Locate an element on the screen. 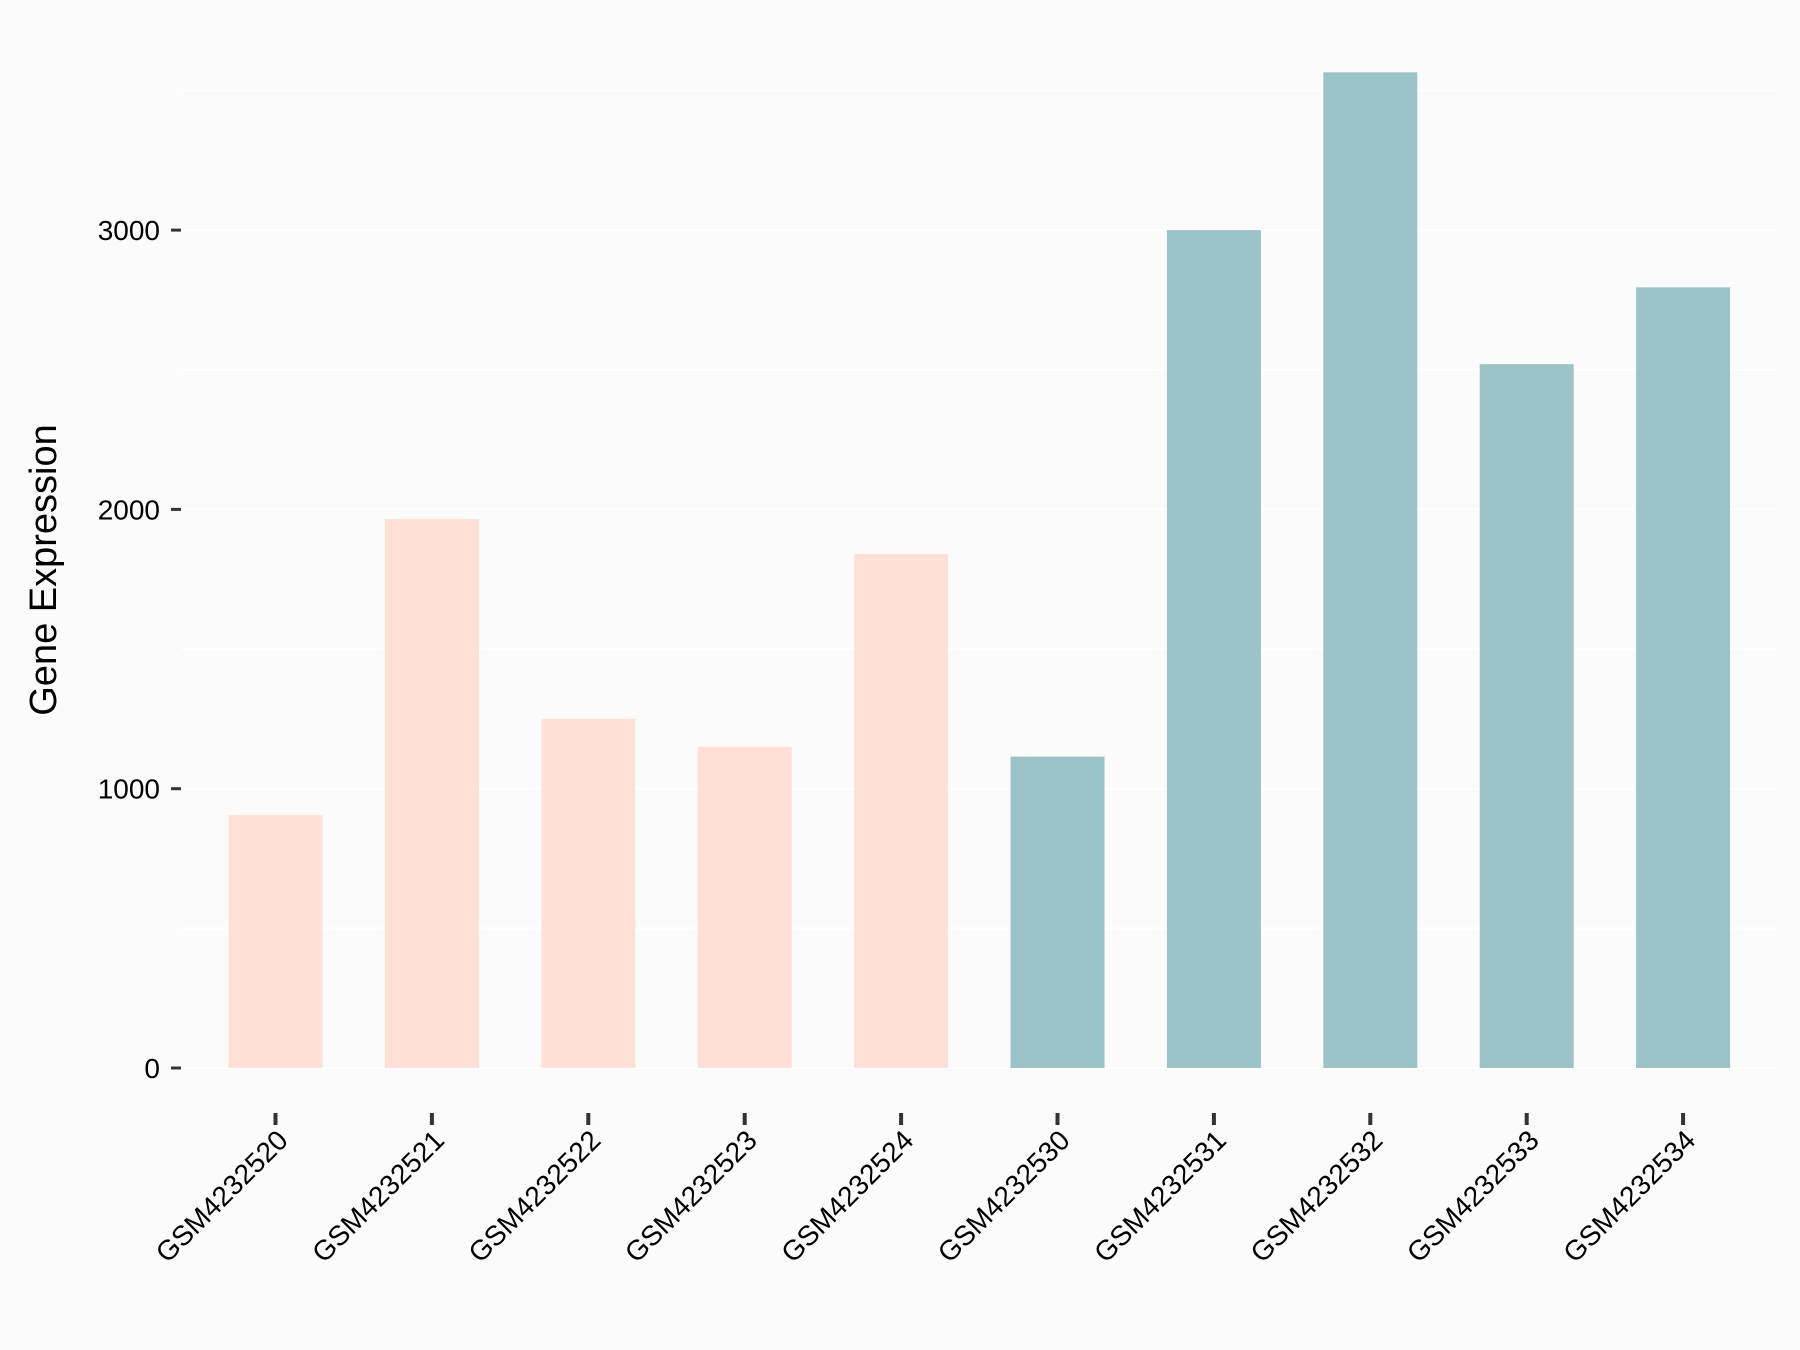 This screenshot has width=1800, height=1350. y-axis: 0 1000 2000 3000 is located at coordinates (139, 649).